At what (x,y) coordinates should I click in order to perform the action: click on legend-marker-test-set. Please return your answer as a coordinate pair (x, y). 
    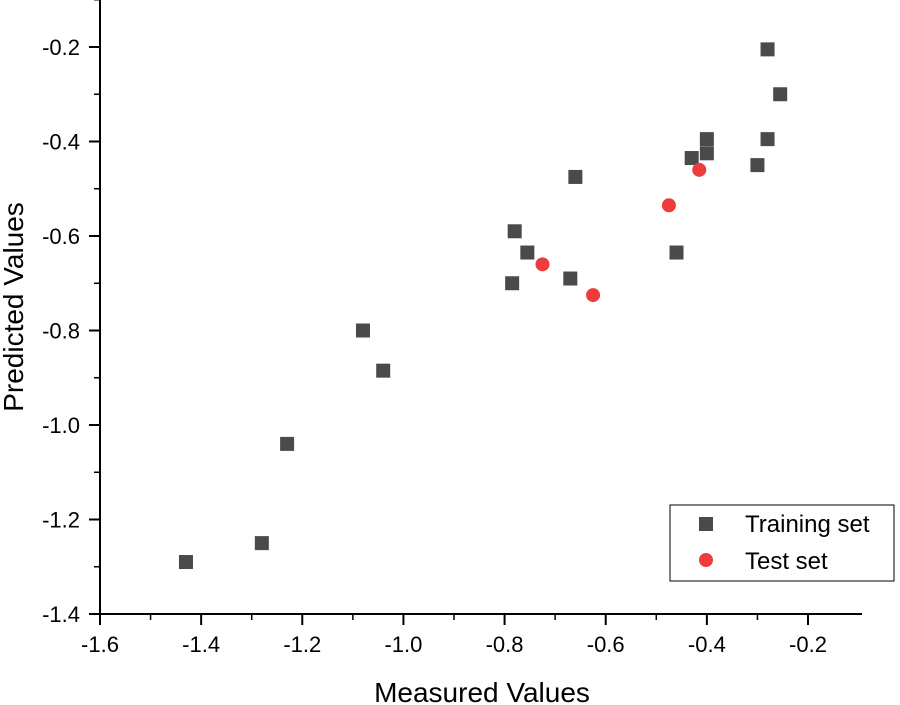
    Looking at the image, I should click on (706, 560).